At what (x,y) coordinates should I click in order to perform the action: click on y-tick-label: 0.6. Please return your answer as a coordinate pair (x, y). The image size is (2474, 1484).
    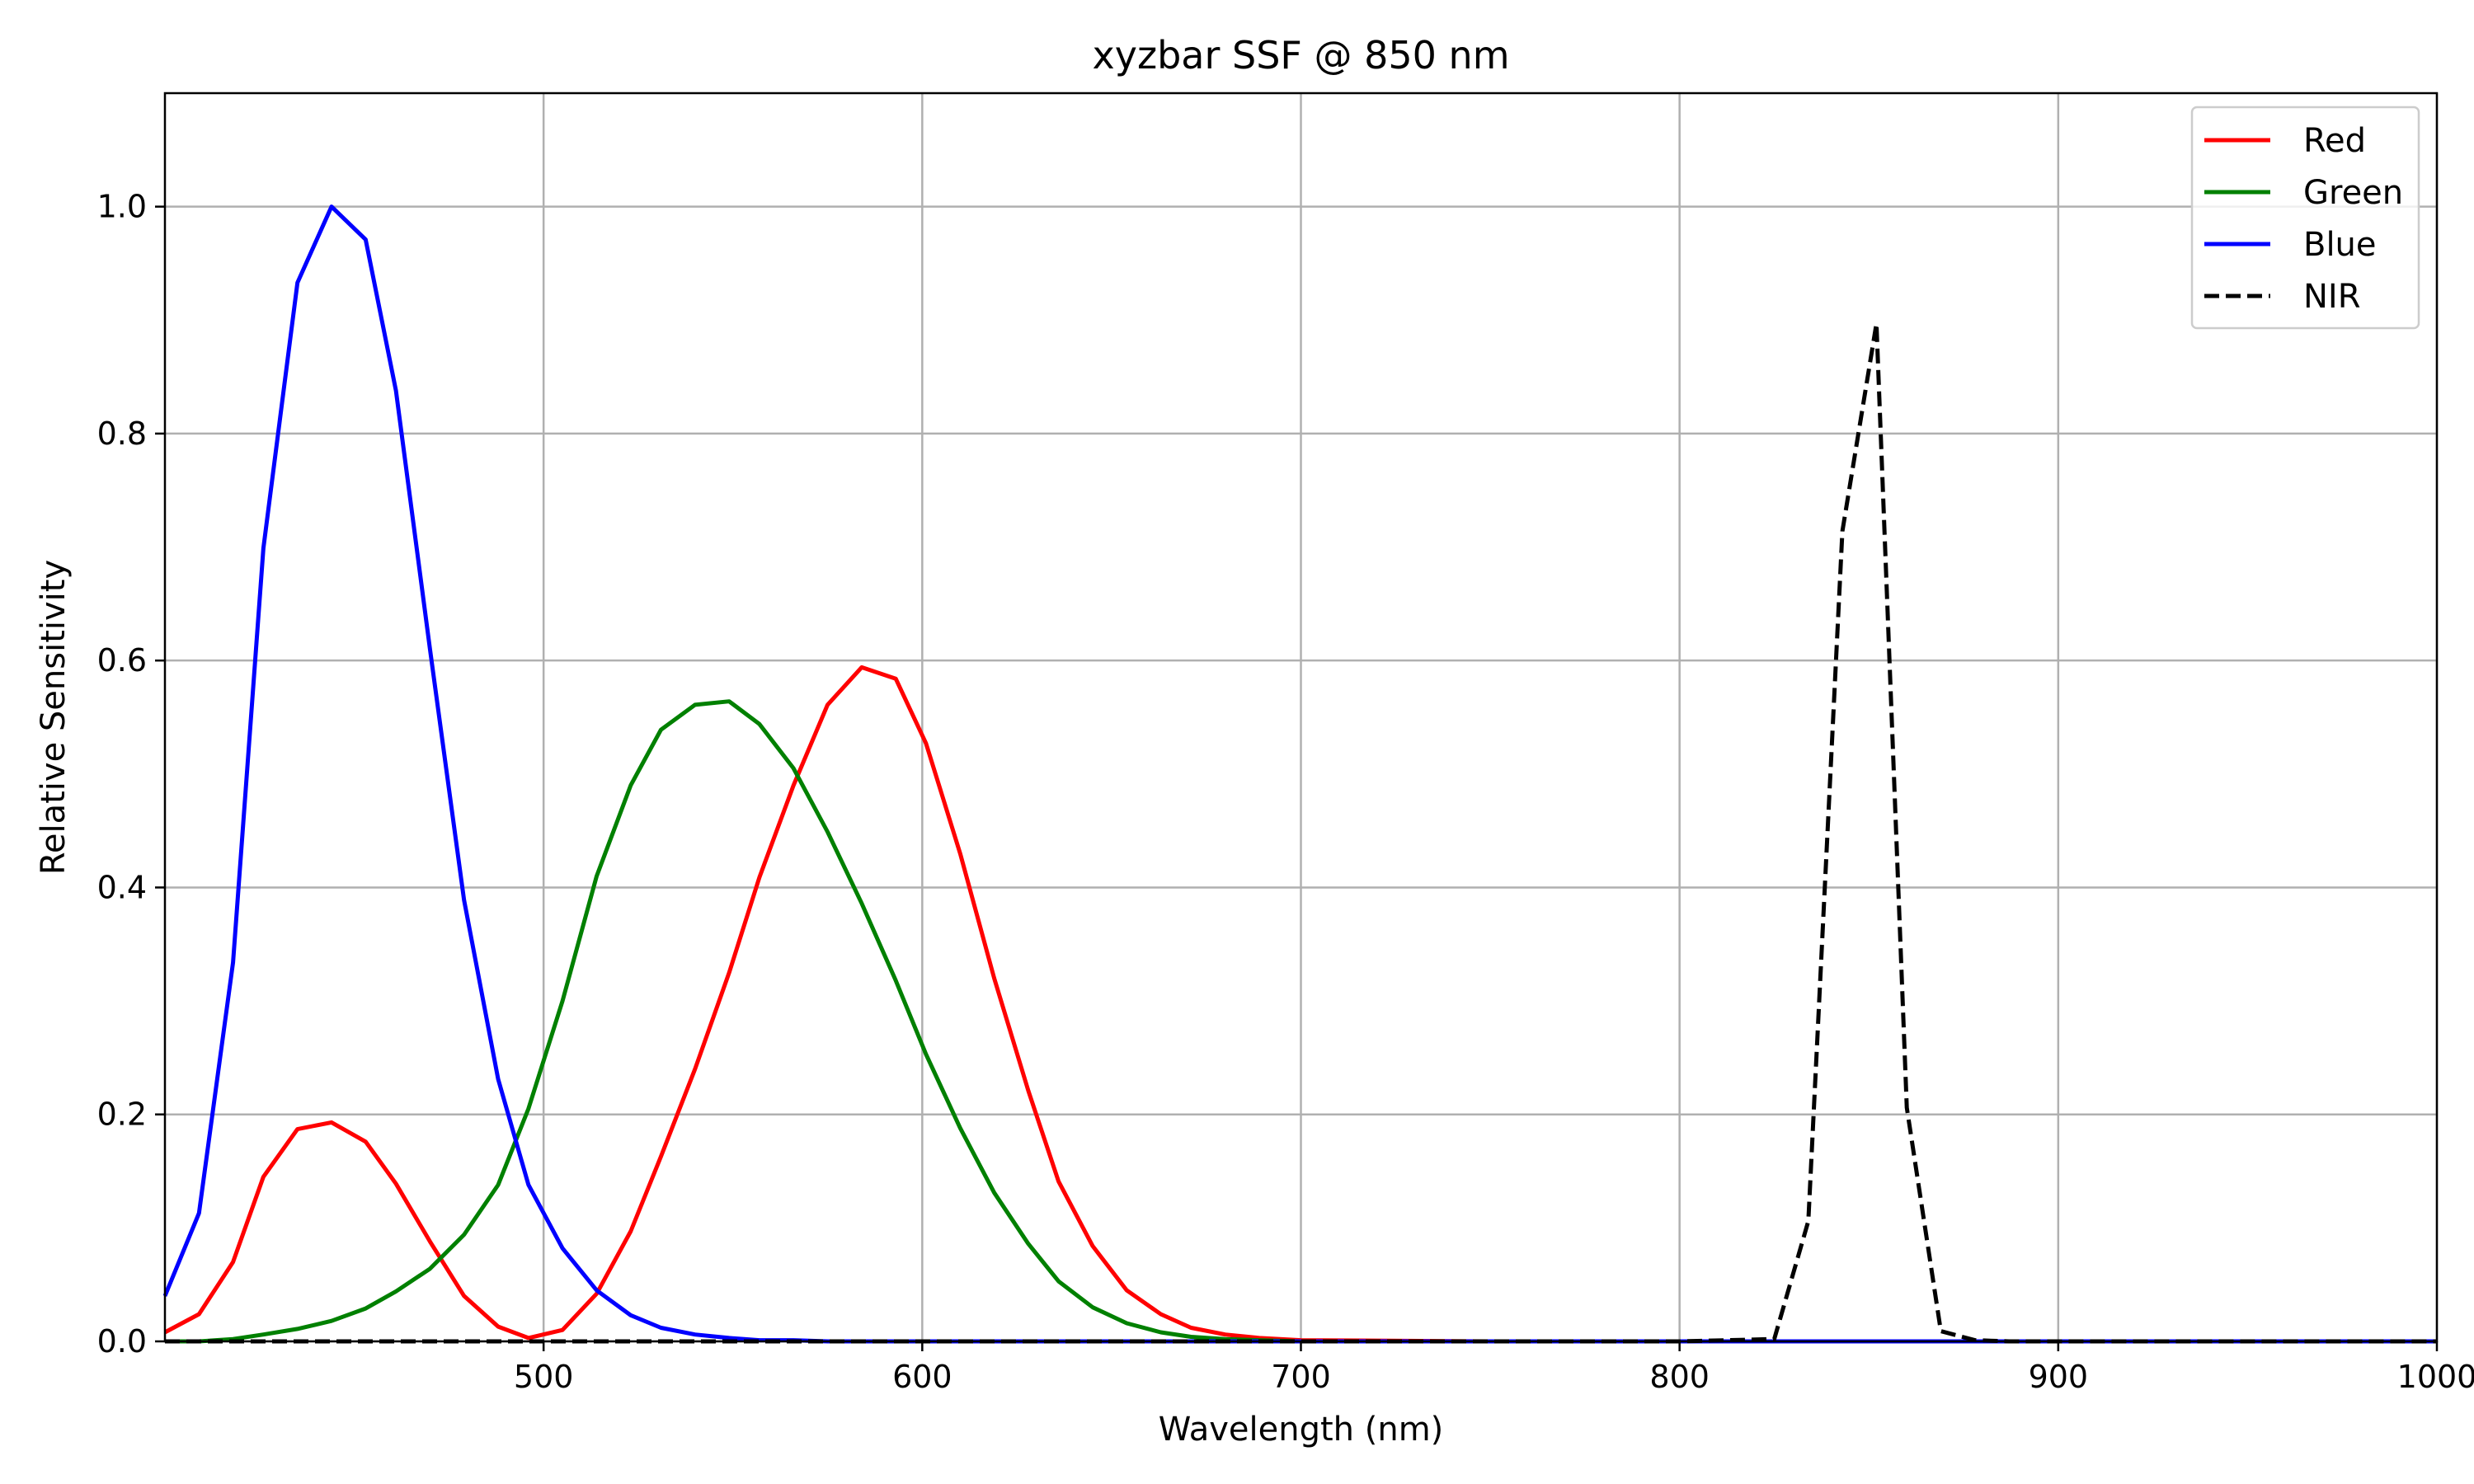
    Looking at the image, I should click on (122, 660).